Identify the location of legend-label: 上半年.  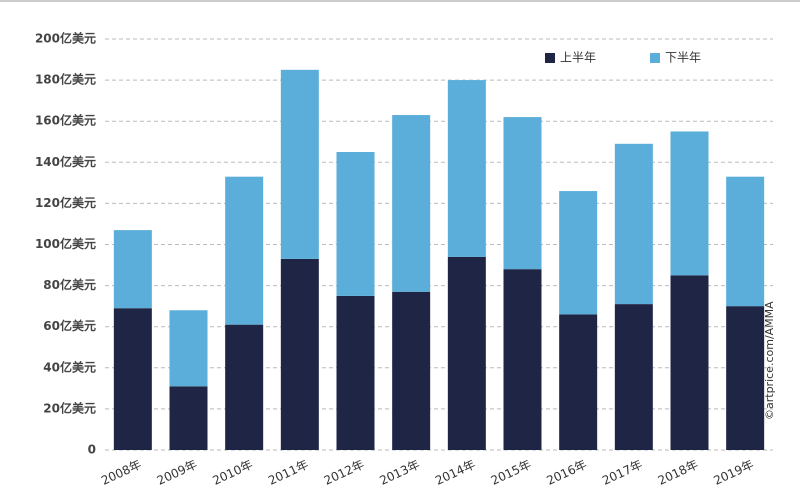
(578, 58).